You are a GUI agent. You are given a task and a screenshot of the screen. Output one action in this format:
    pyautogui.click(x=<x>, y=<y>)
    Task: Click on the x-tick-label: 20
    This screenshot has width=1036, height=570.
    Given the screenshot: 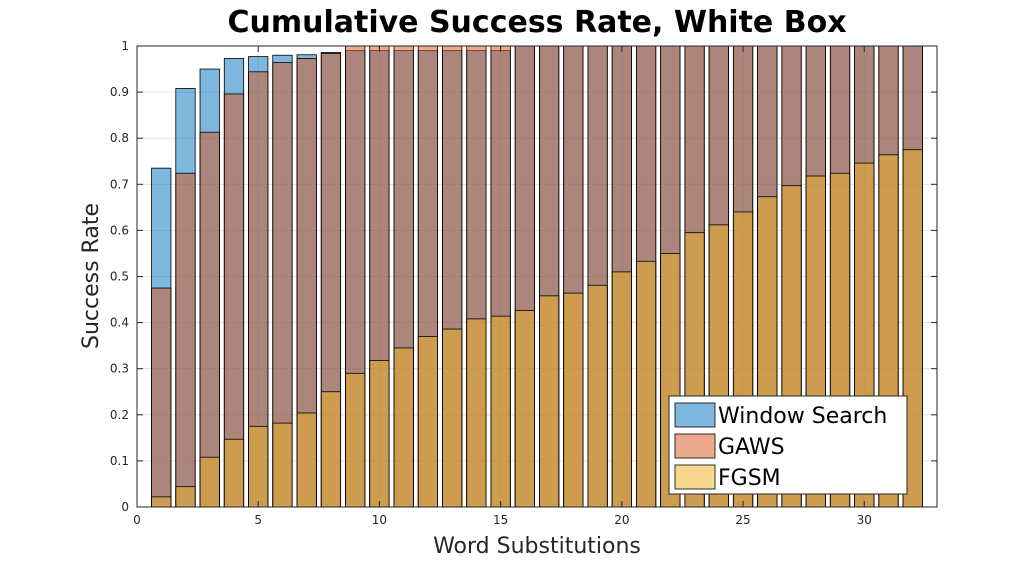 What is the action you would take?
    pyautogui.click(x=621, y=520)
    